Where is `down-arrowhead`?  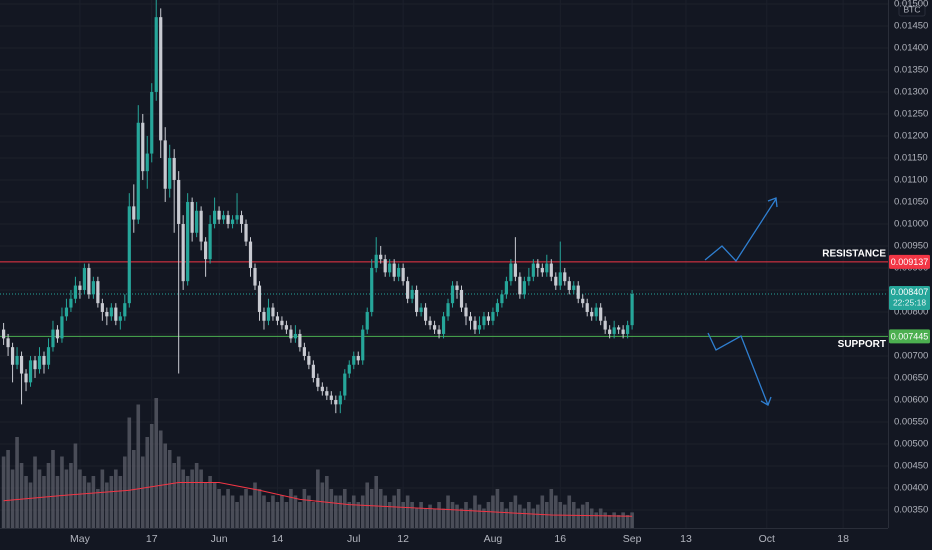 down-arrowhead is located at coordinates (766, 401).